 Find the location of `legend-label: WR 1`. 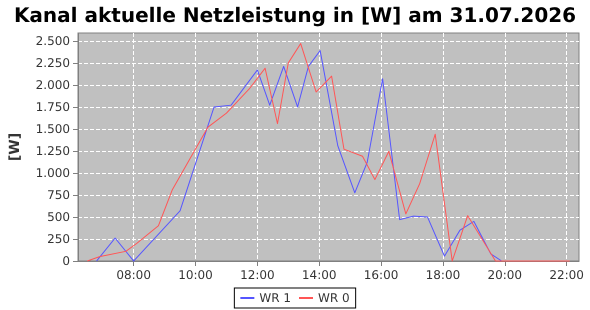

legend-label: WR 1 is located at coordinates (275, 298).